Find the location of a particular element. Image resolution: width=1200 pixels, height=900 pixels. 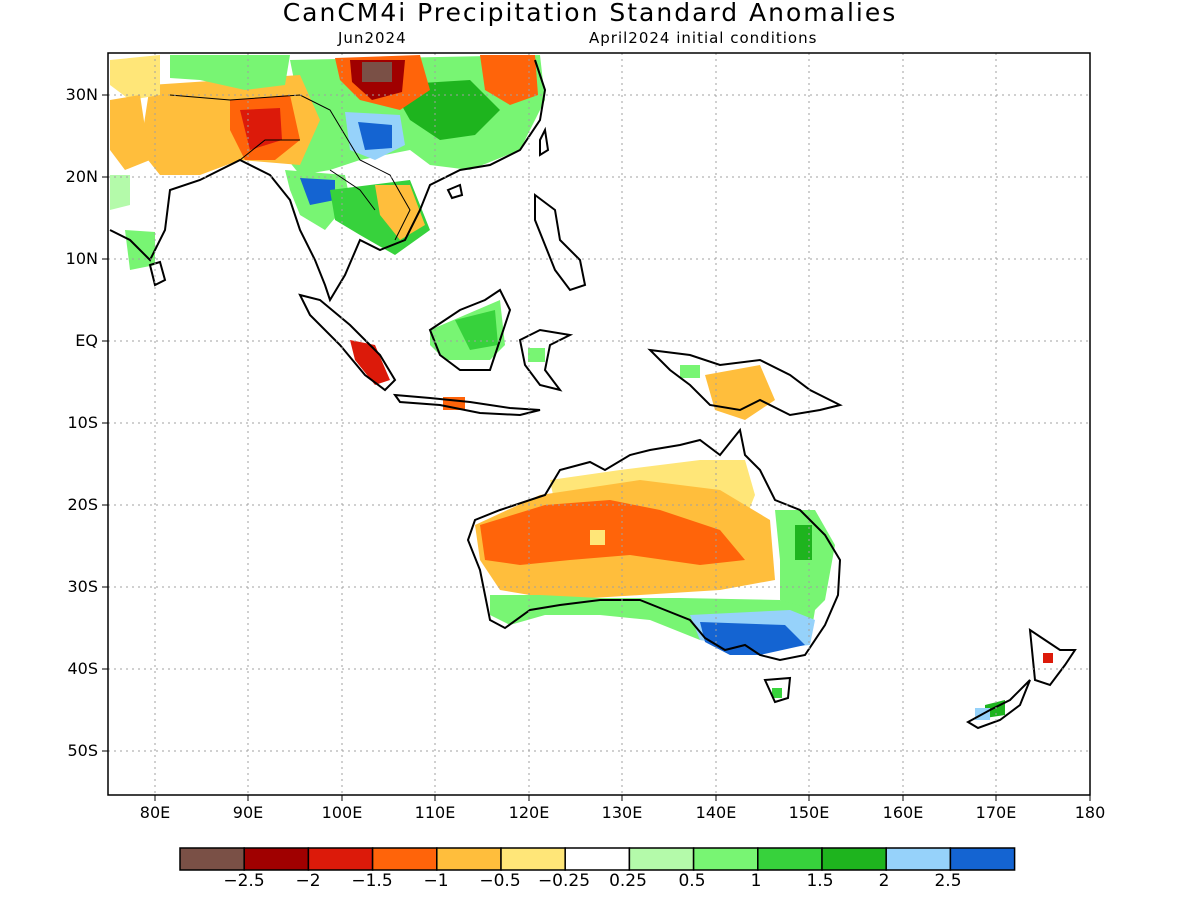

yunnan-wet-core is located at coordinates (375, 136).